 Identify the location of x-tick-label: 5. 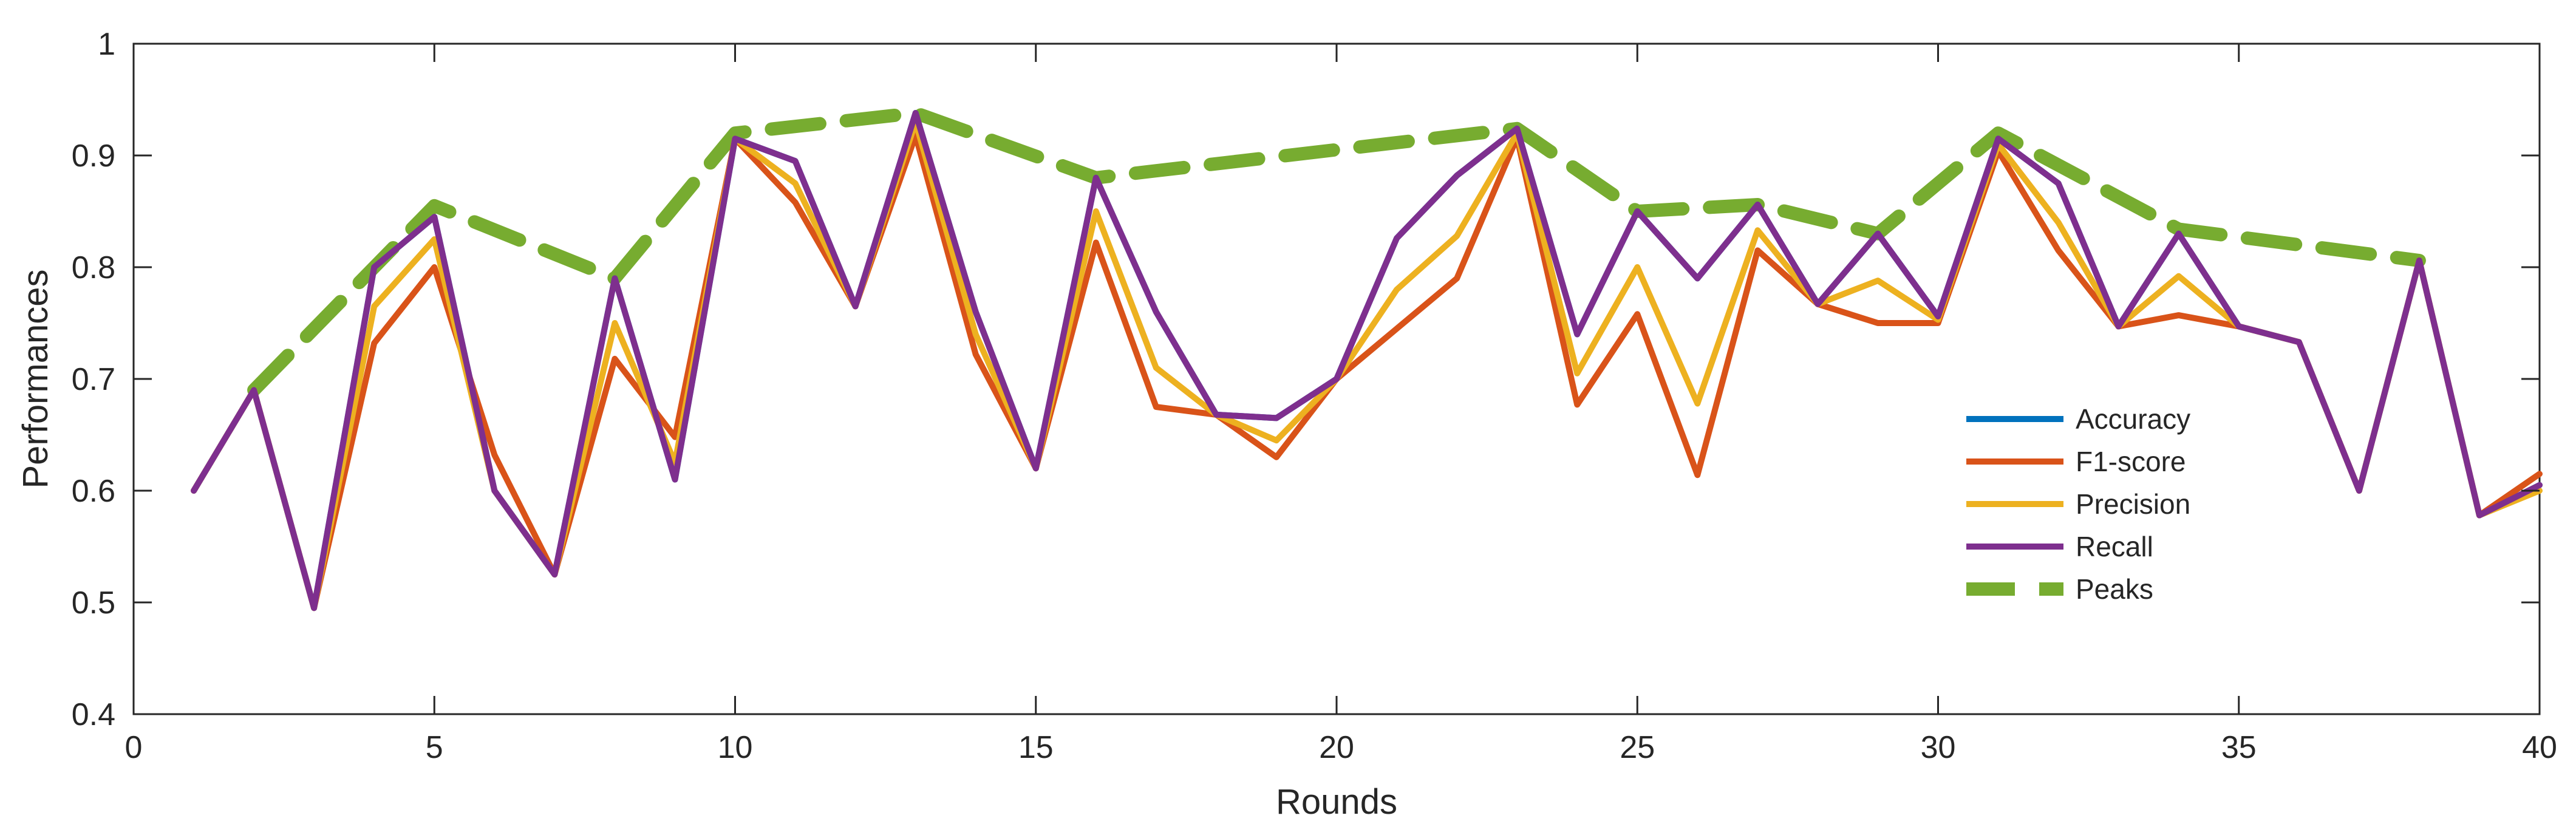
(435, 748).